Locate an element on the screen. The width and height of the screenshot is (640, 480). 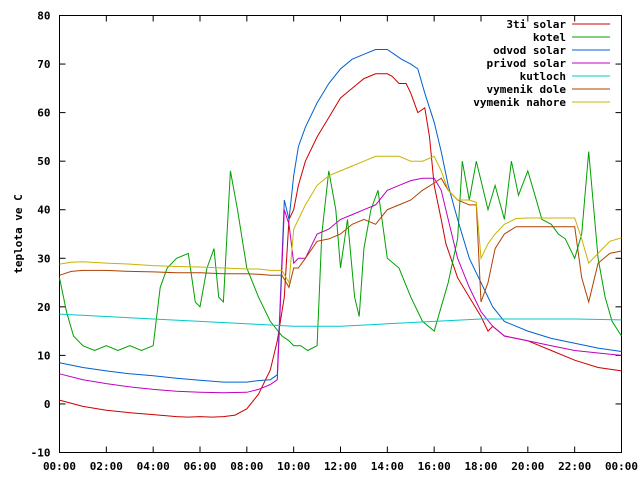
x-tick-label: 12:00 is located at coordinates (340, 466).